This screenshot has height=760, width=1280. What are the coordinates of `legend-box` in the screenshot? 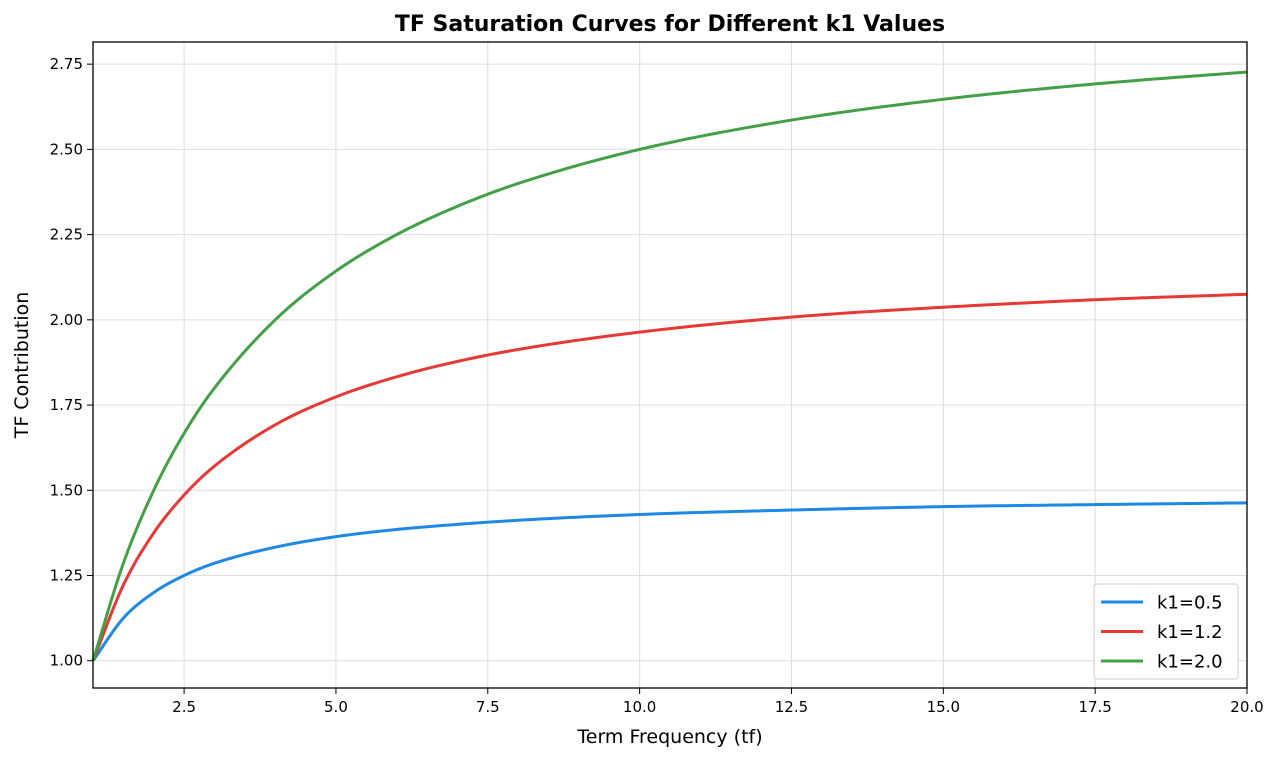 It's located at (1166, 631).